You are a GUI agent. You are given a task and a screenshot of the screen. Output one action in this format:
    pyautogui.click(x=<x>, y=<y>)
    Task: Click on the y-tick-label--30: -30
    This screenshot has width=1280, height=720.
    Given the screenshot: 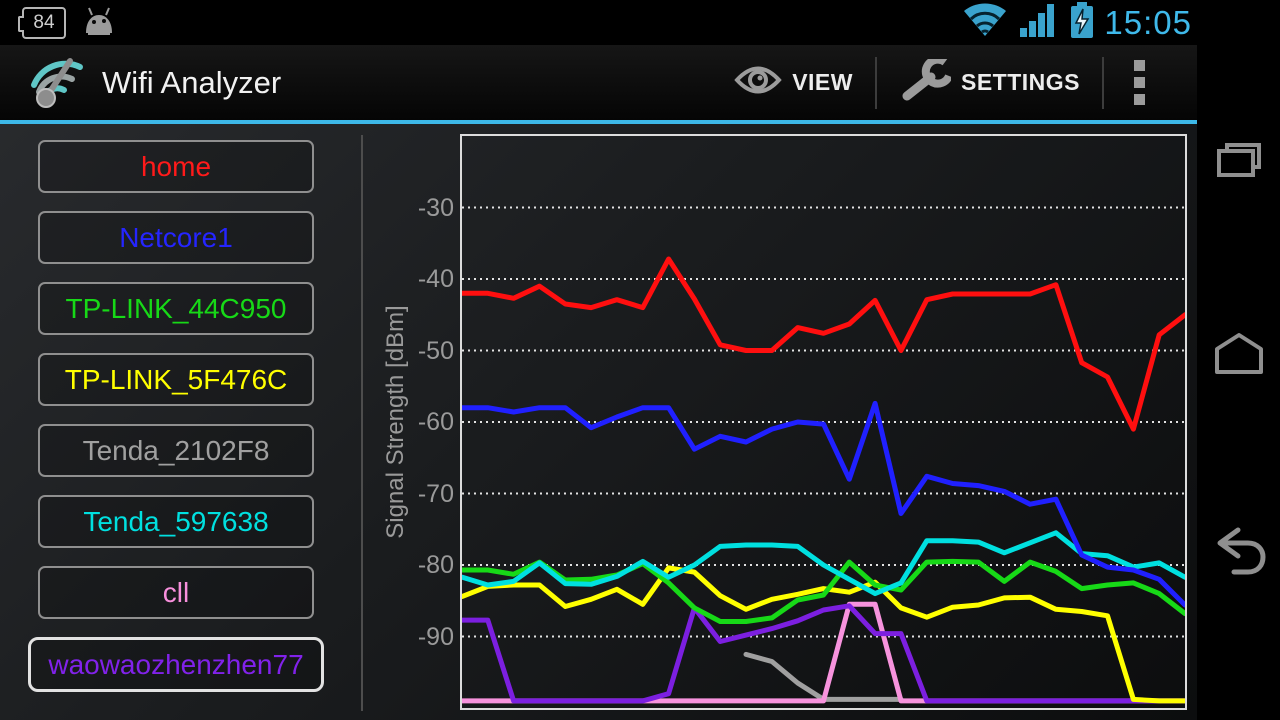 What is the action you would take?
    pyautogui.click(x=435, y=207)
    